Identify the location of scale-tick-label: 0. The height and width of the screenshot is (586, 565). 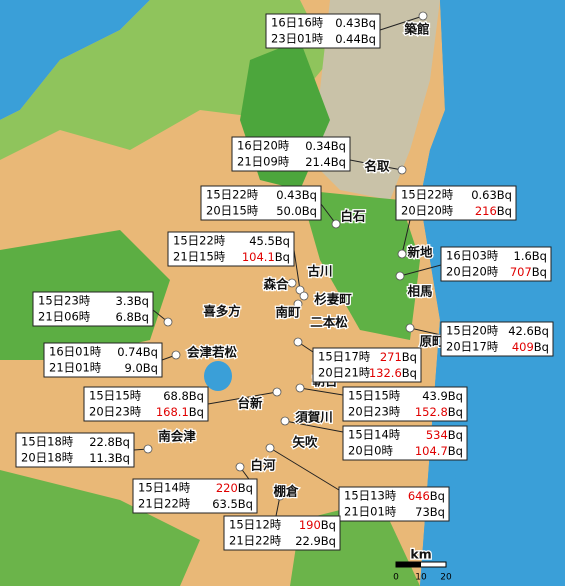
(396, 578).